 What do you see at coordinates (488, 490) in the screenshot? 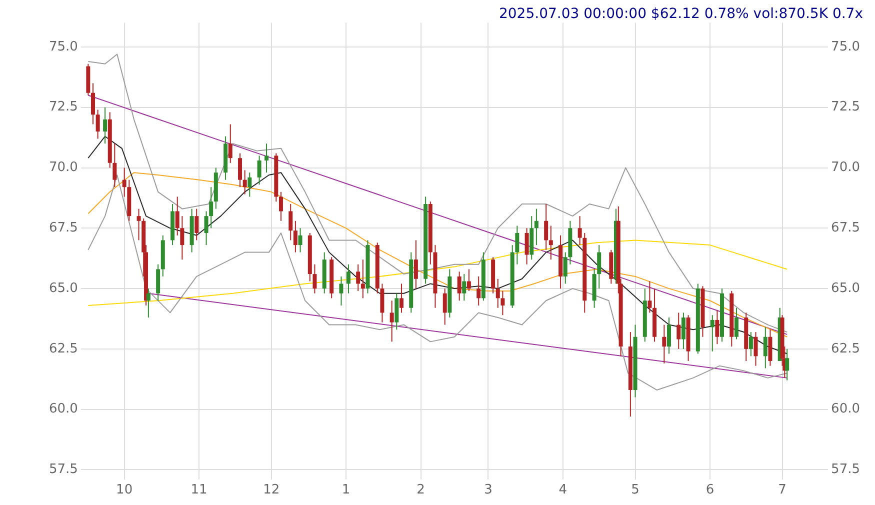
I see `x-tick-label: 3` at bounding box center [488, 490].